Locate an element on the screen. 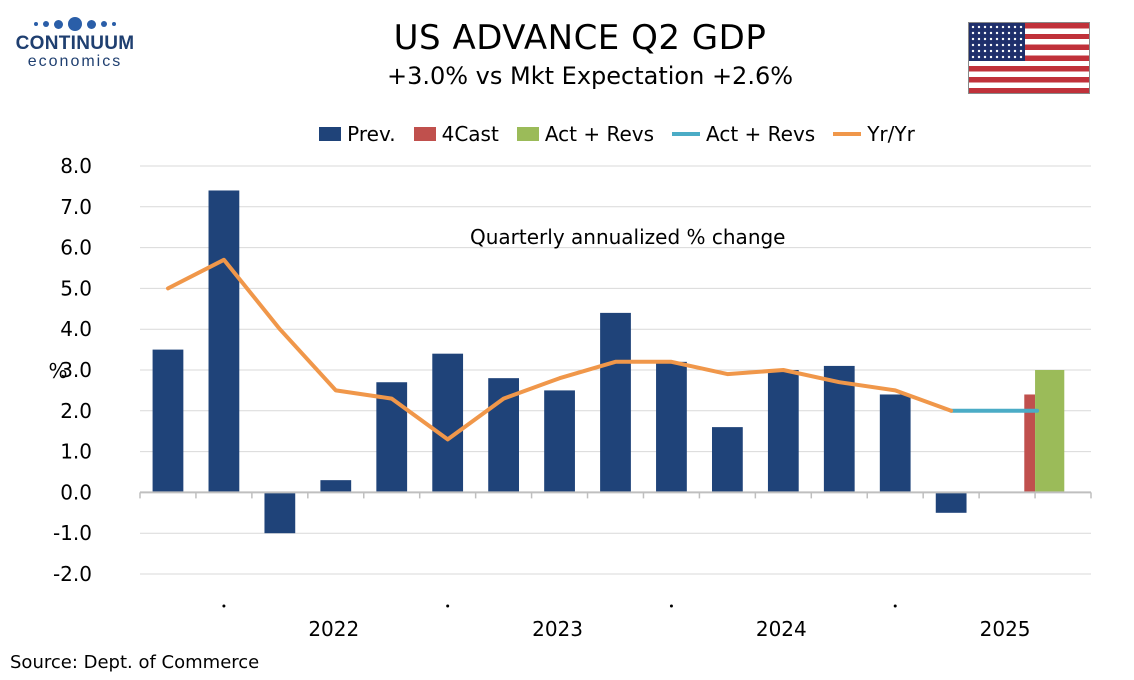 The height and width of the screenshot is (680, 1134). legend-swatch-act-bar is located at coordinates (527, 134).